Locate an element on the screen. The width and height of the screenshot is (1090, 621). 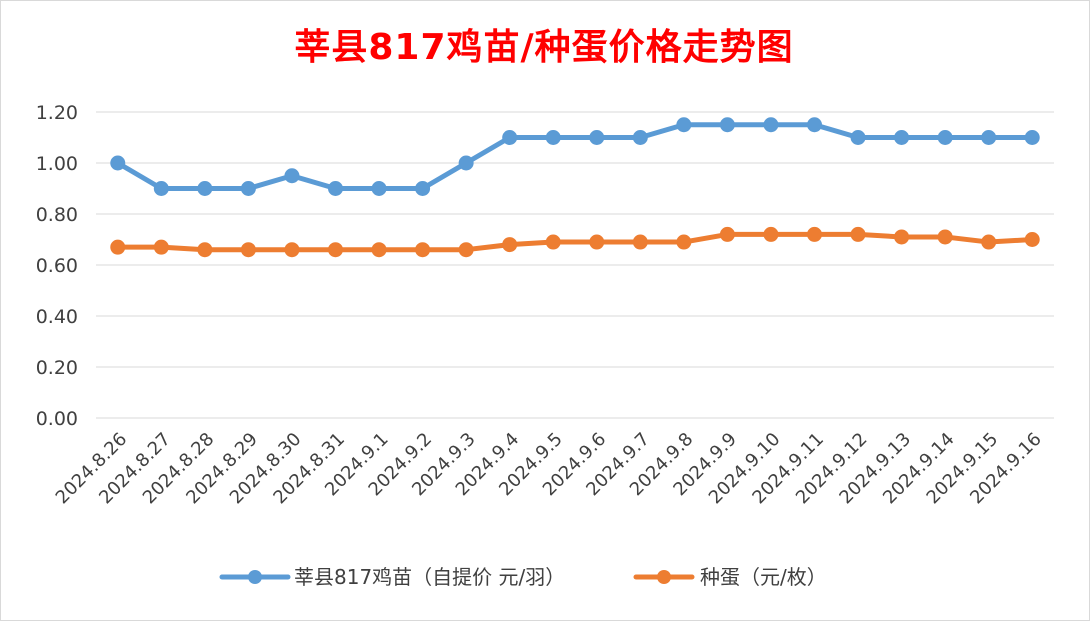
chart-title: 莘县817鸡苗/种蛋价格走势图 is located at coordinates (544, 47).